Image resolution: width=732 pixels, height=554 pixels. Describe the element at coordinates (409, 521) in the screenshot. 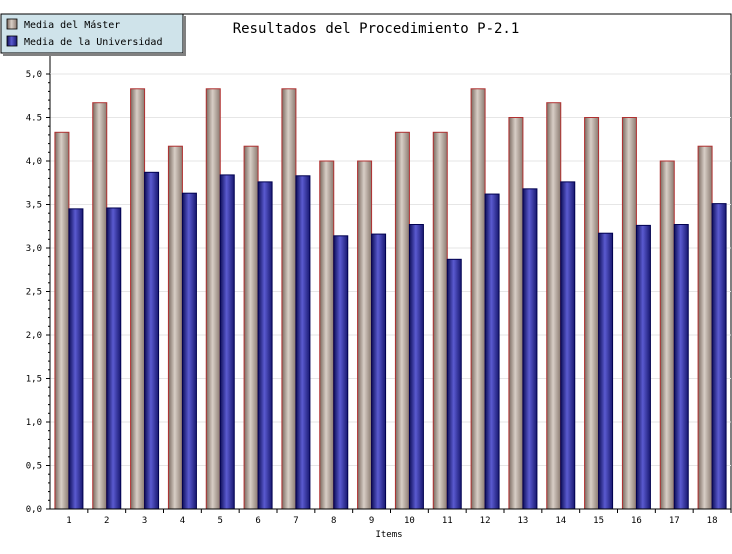

I see `x-tick-label: 10` at that location.